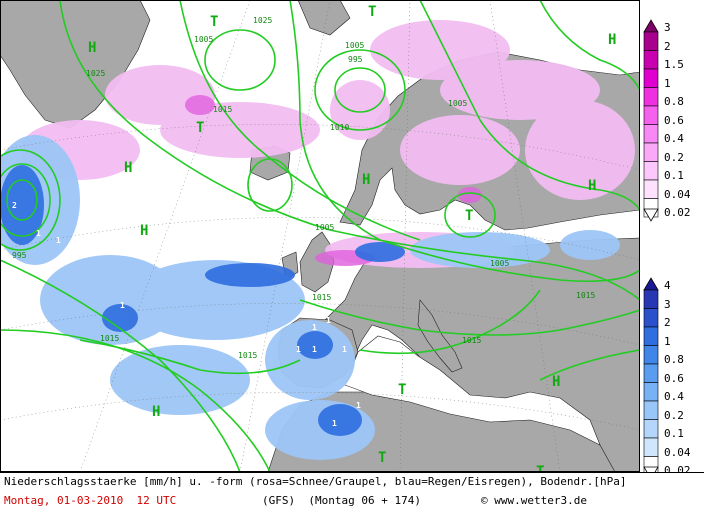 The image size is (704, 513). I want to click on caption-copyright: © www.wetter3.de, so click(534, 500).